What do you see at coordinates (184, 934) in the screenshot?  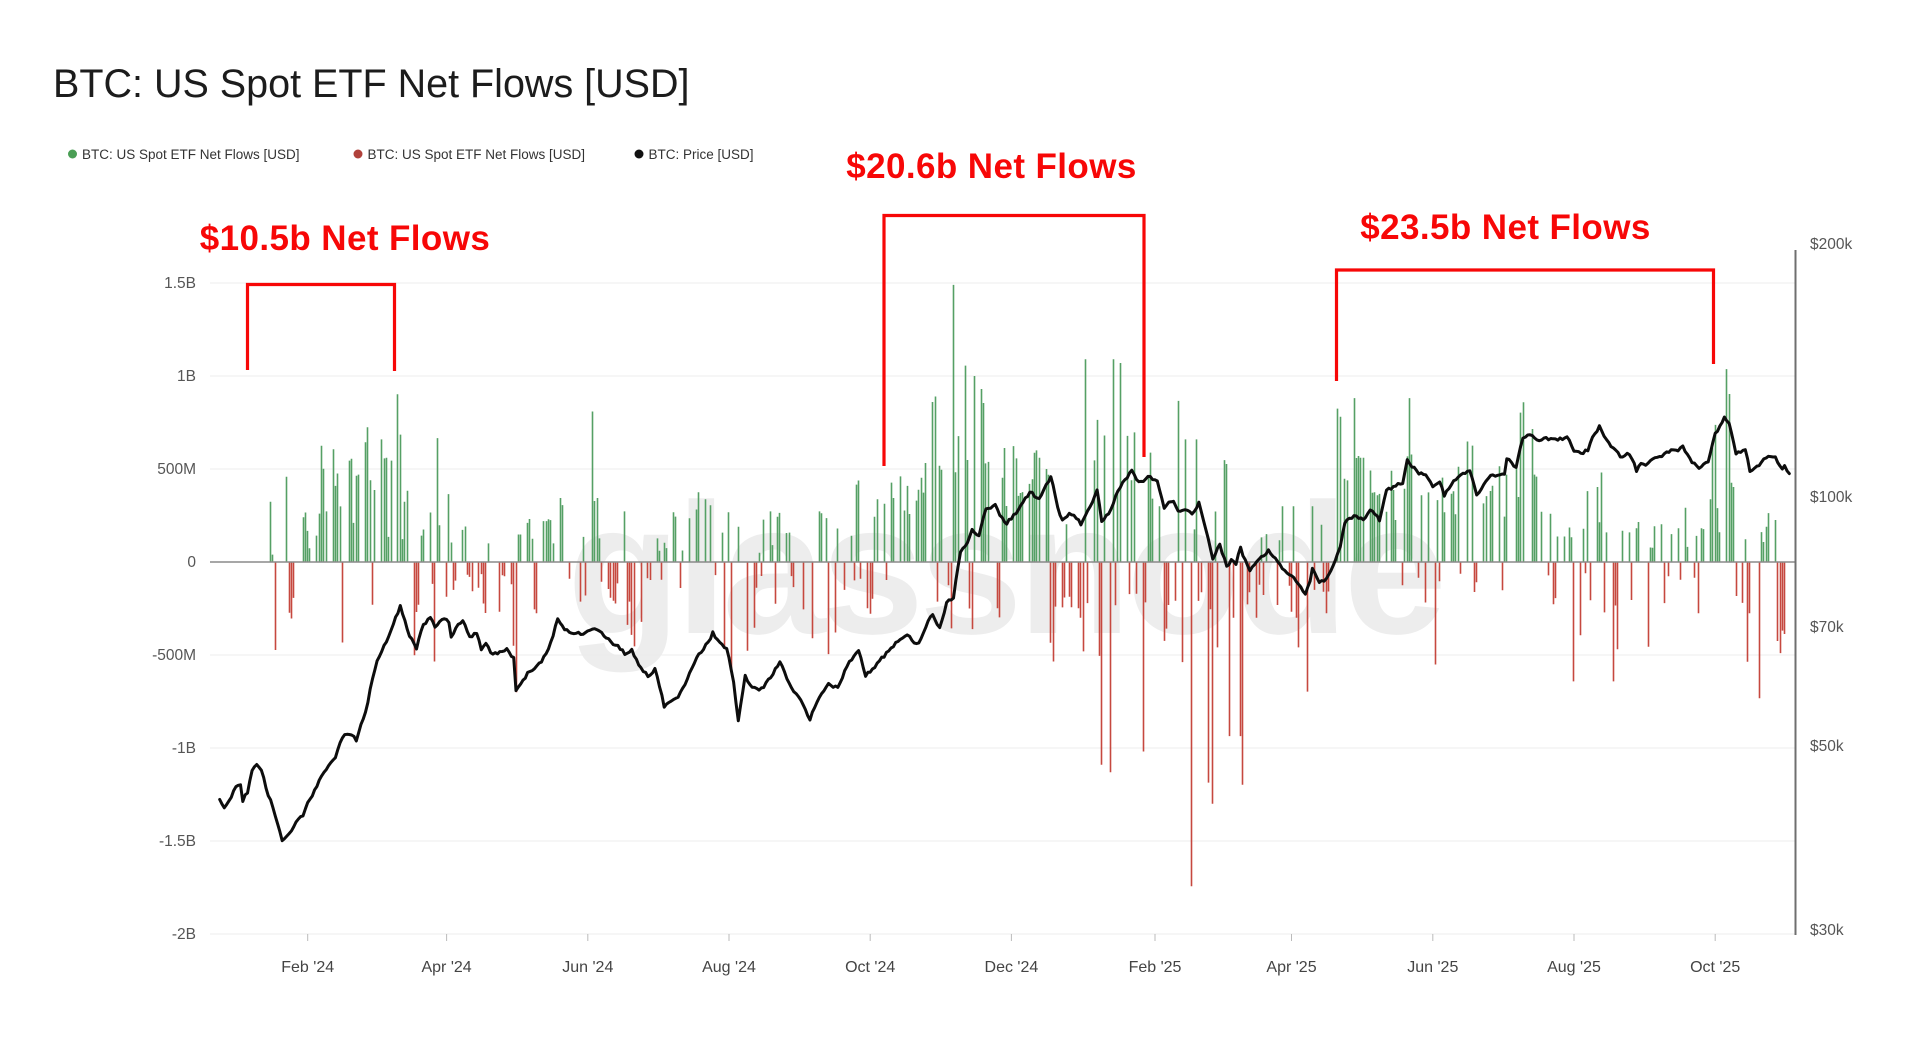 I see `svg-text: -2B` at bounding box center [184, 934].